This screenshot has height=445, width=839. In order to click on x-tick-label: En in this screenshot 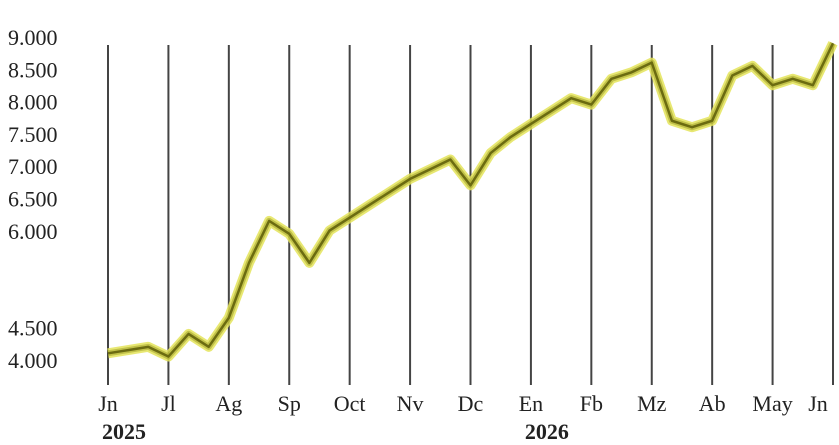, I will do `click(531, 403)`.